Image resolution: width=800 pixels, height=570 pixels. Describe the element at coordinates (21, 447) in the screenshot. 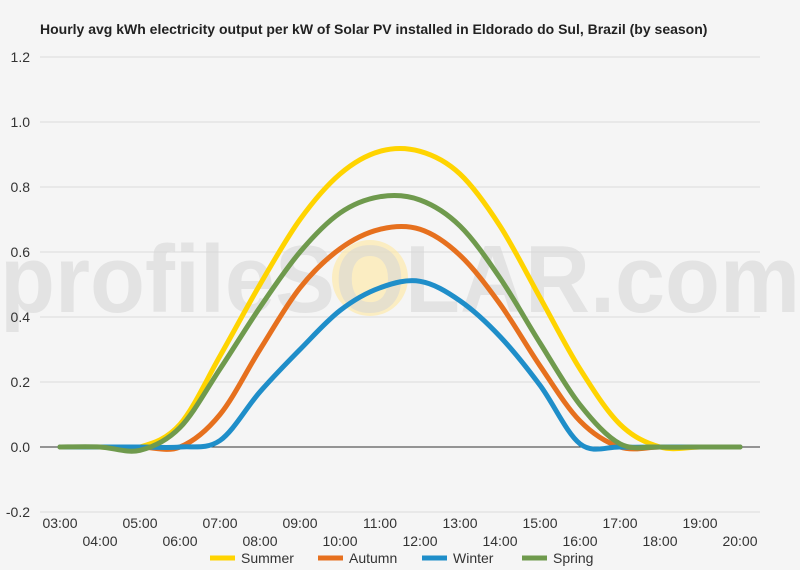

I see `y-tick-label: 0.0` at that location.